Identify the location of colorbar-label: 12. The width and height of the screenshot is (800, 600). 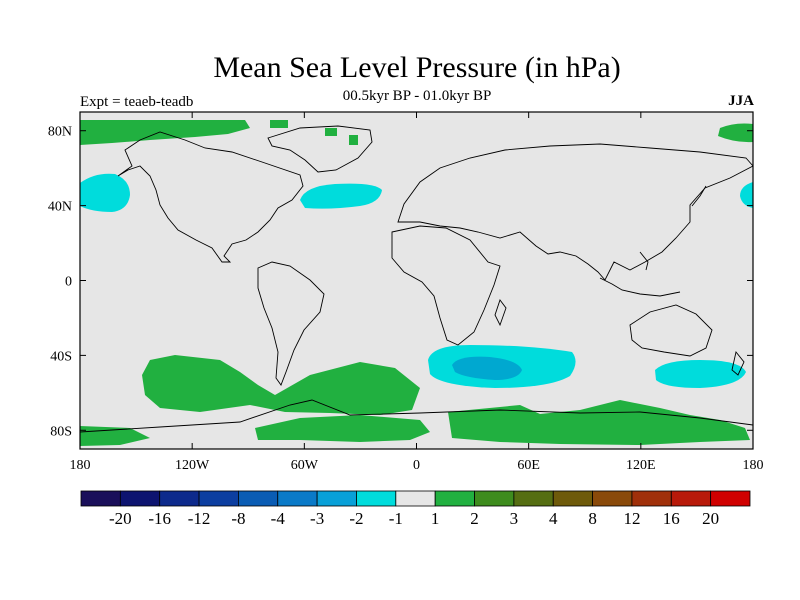
(631, 518).